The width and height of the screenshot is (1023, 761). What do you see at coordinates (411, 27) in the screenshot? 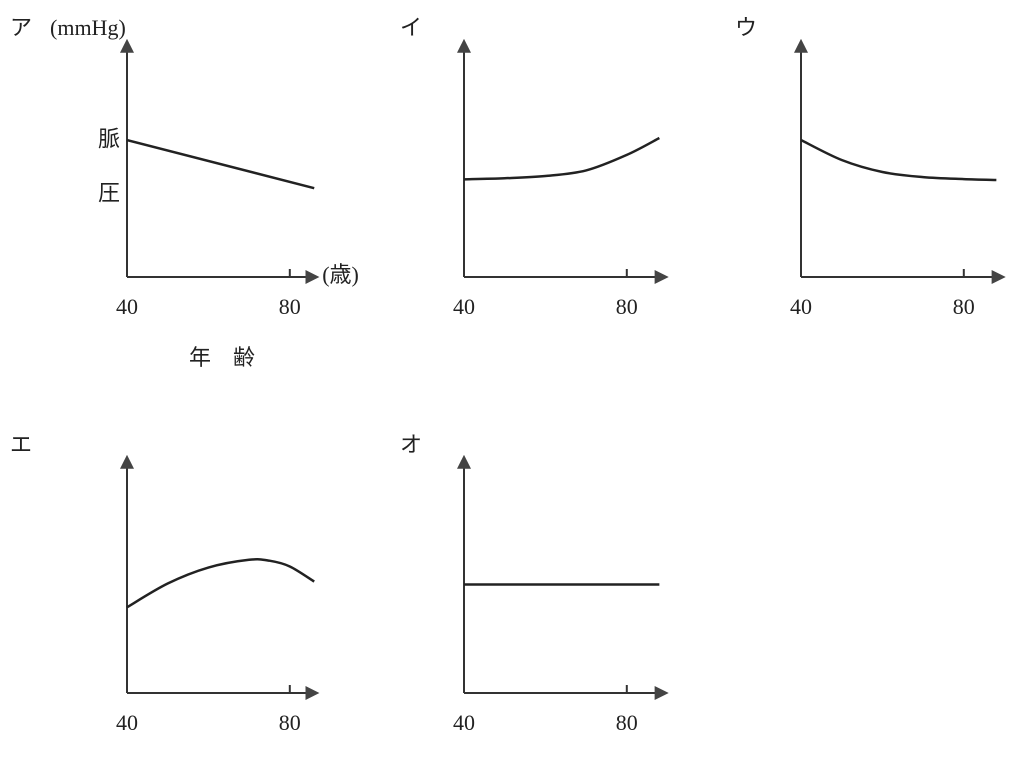
I see `chart-title: イ` at bounding box center [411, 27].